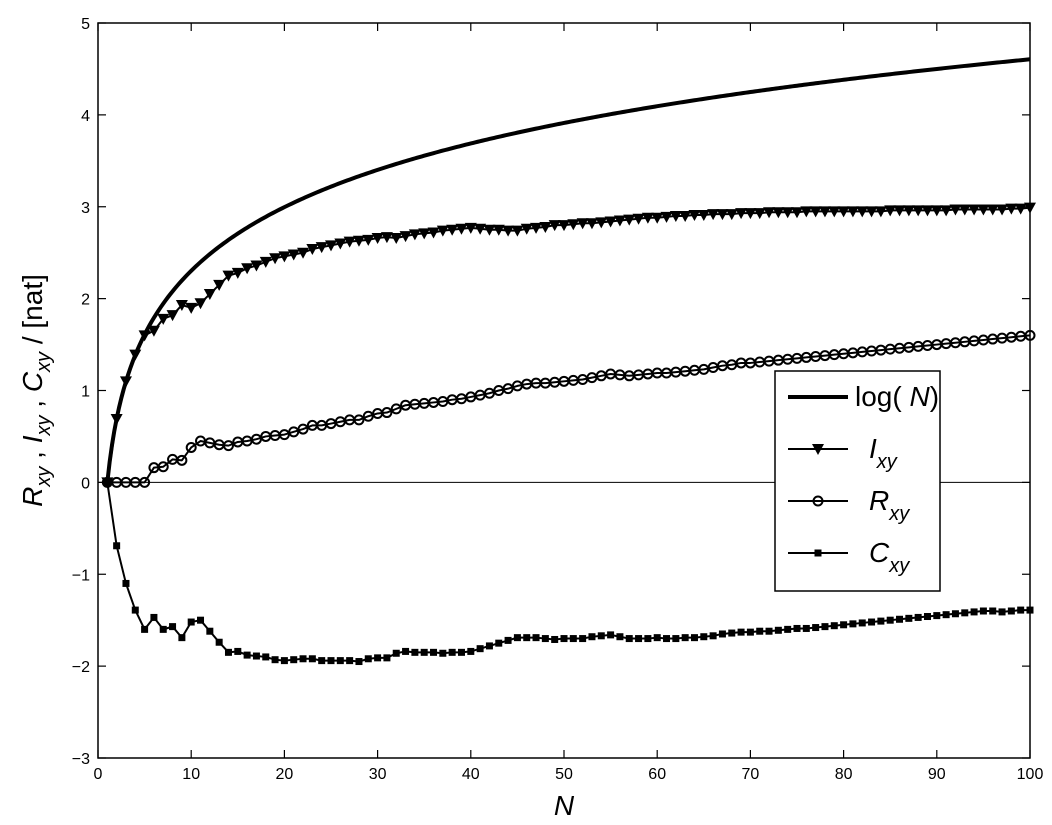 The width and height of the screenshot is (1052, 825). Describe the element at coordinates (564, 805) in the screenshot. I see `x-axis-label: N` at that location.